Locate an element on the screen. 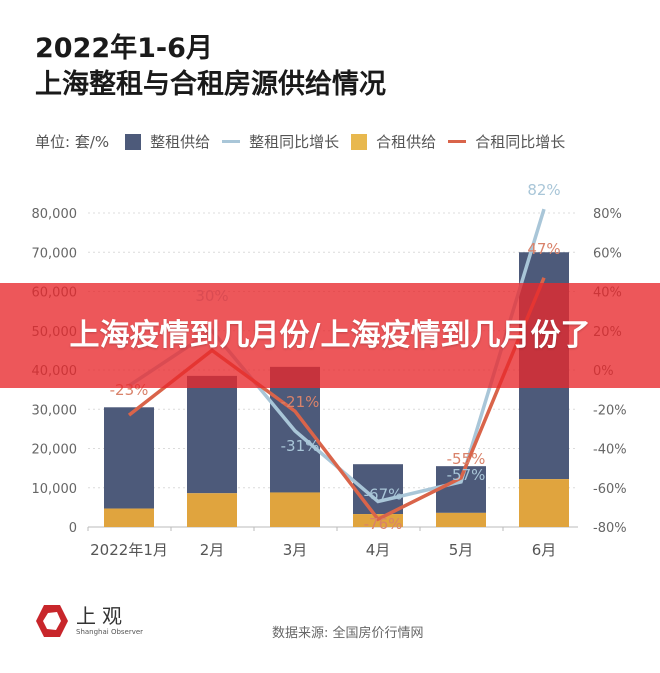 The height and width of the screenshot is (673, 660). legend-label: 合租同比增长 is located at coordinates (520, 142).